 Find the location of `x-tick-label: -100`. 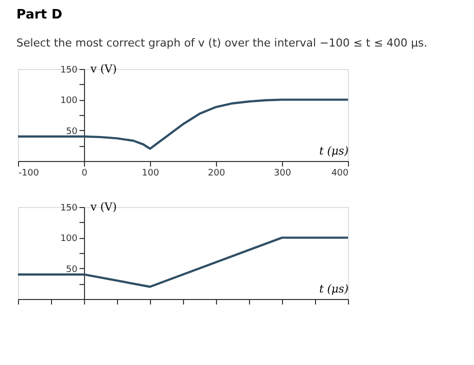

x-tick-label: -100 is located at coordinates (29, 173).